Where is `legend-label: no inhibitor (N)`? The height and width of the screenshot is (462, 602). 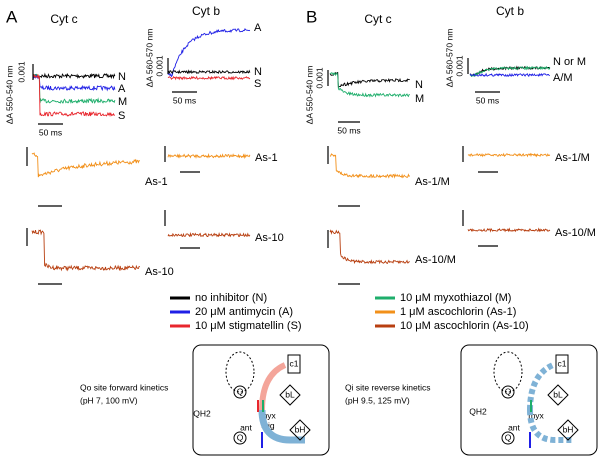
legend-label: no inhibitor (N) is located at coordinates (231, 298).